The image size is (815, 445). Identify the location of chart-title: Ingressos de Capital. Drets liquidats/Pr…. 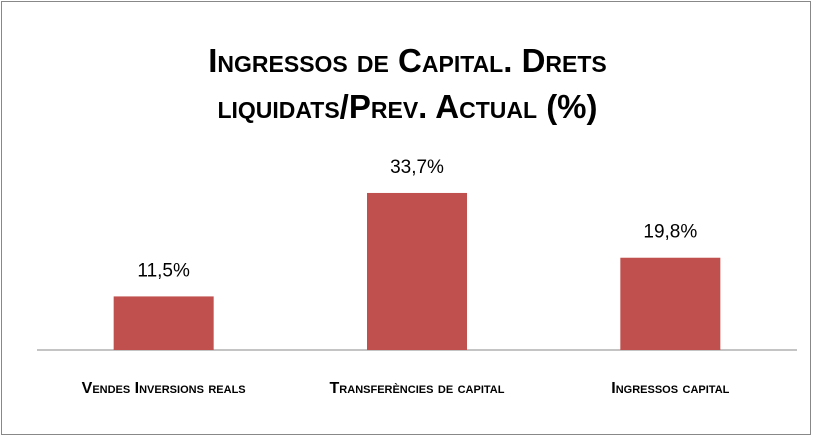
(407, 83).